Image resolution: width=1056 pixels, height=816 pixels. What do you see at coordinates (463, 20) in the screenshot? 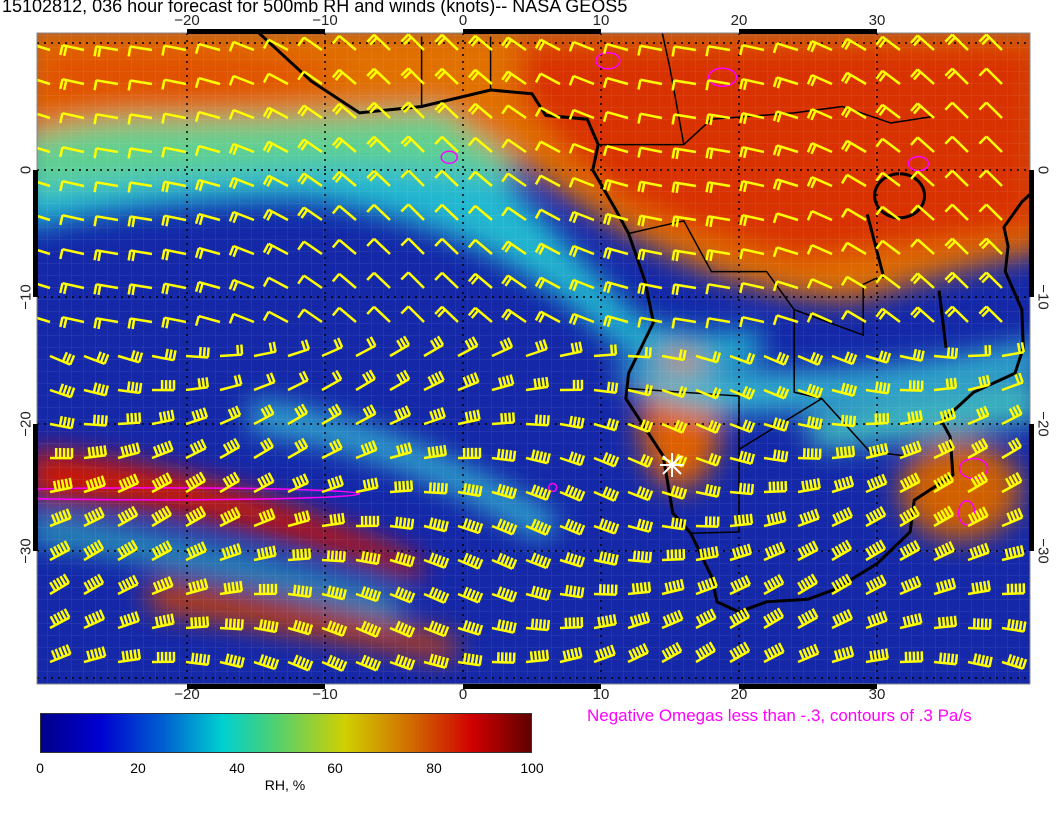
I see `lon-tick-label: 0` at bounding box center [463, 20].